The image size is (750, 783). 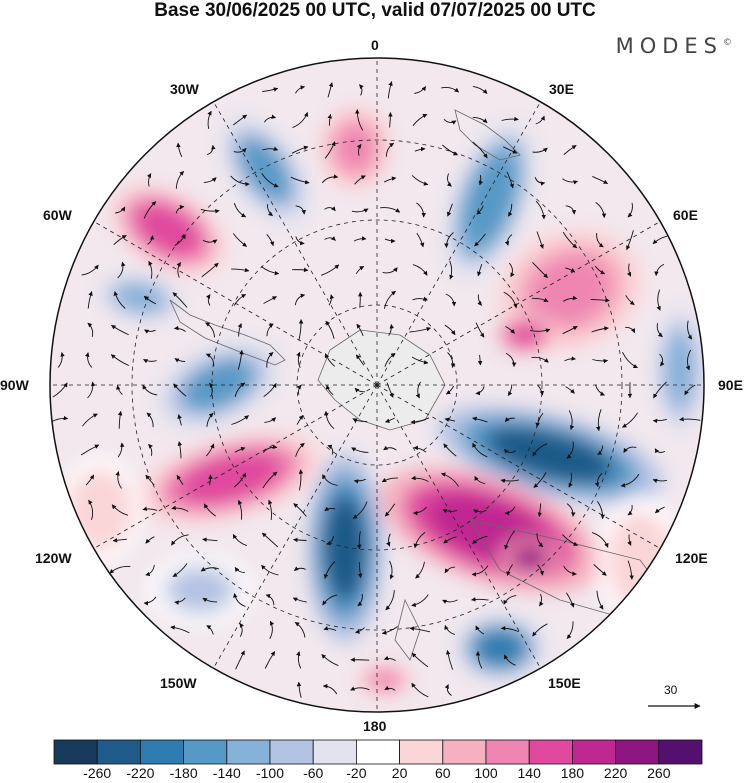 I want to click on colorbar-tick-label: -260, so click(x=97, y=773).